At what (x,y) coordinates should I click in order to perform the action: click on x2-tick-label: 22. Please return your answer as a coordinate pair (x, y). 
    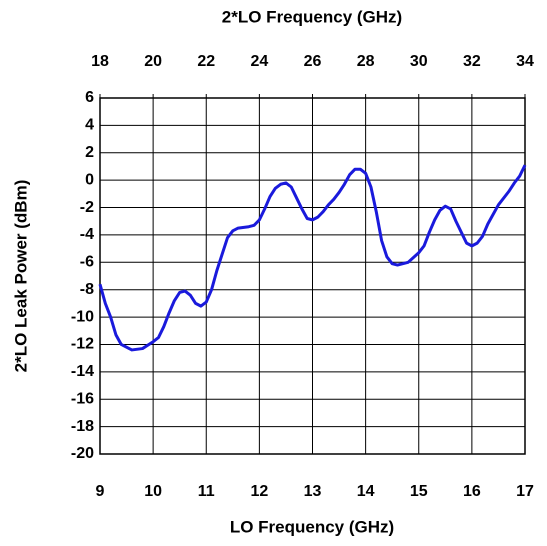
    Looking at the image, I should click on (206, 61).